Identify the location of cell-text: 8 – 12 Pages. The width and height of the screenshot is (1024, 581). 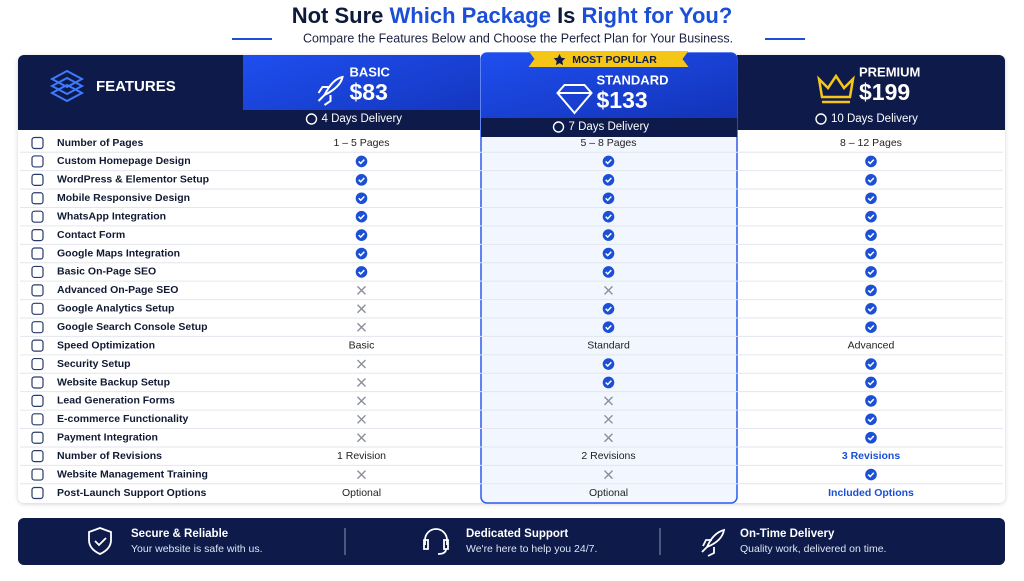
(871, 143).